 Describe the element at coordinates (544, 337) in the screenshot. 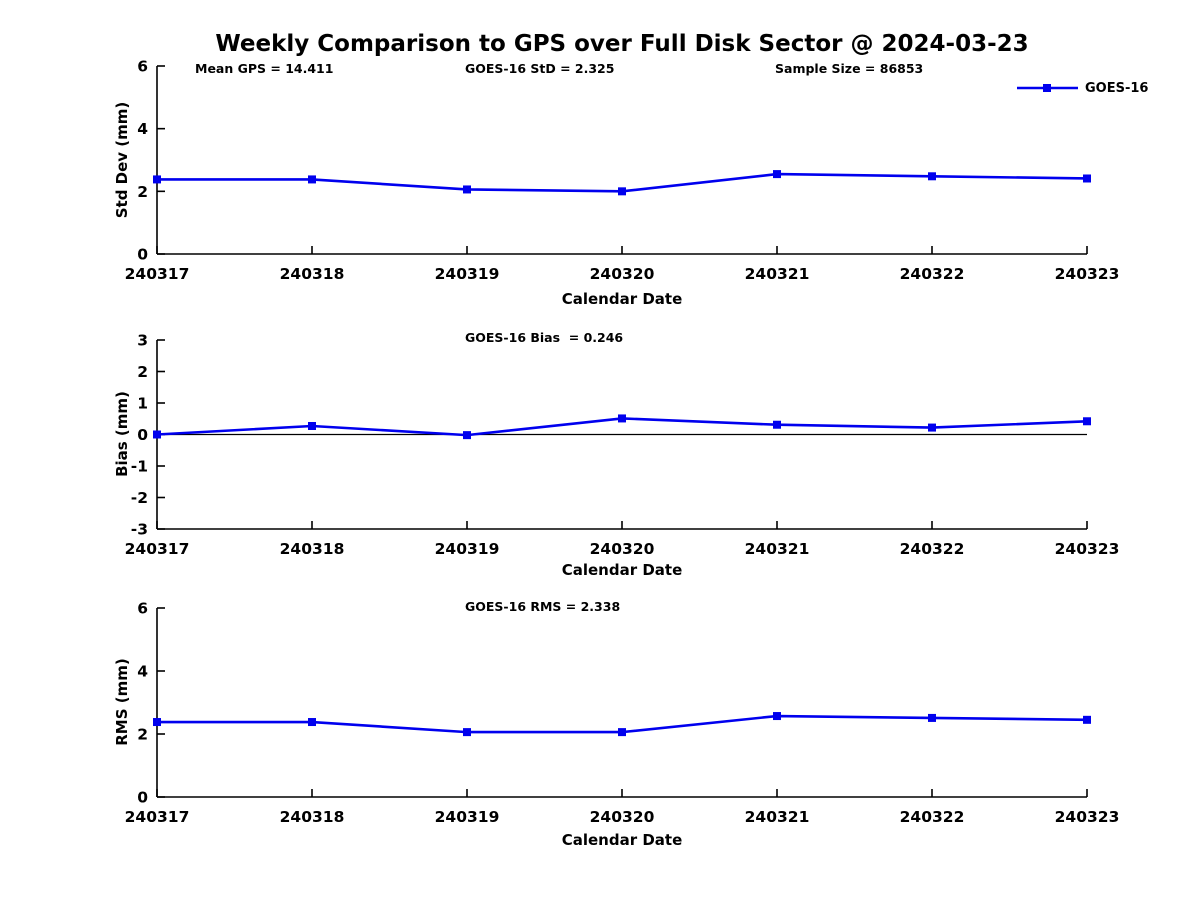

I see `subtitle-bias: GOES-16 Bias = 0.246` at that location.